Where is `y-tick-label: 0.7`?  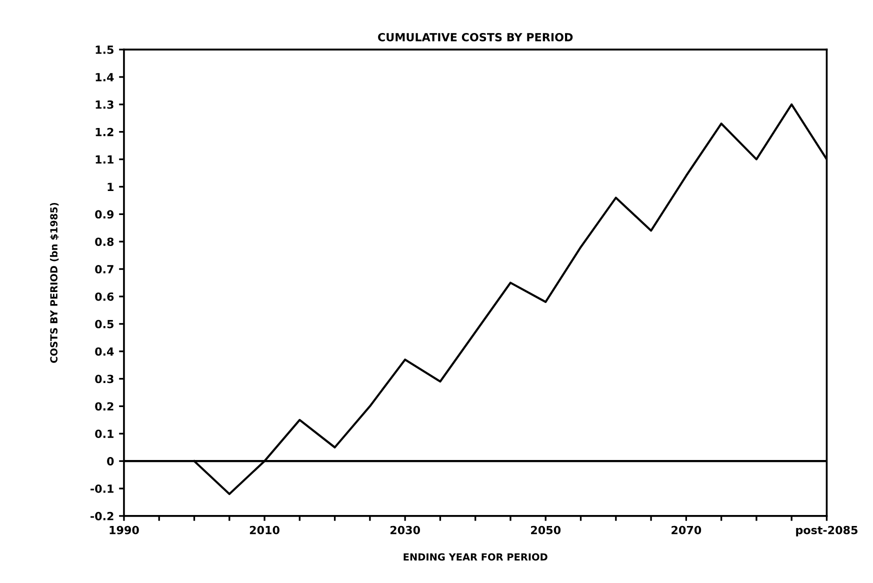 y-tick-label: 0.7 is located at coordinates (104, 269).